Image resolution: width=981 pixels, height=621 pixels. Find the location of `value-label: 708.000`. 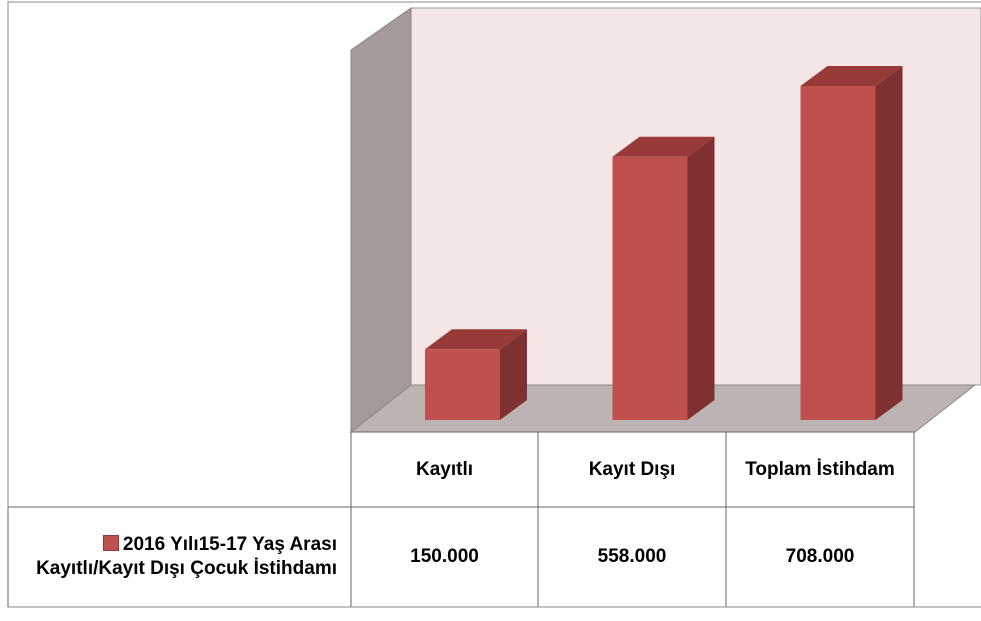

value-label: 708.000 is located at coordinates (820, 556).